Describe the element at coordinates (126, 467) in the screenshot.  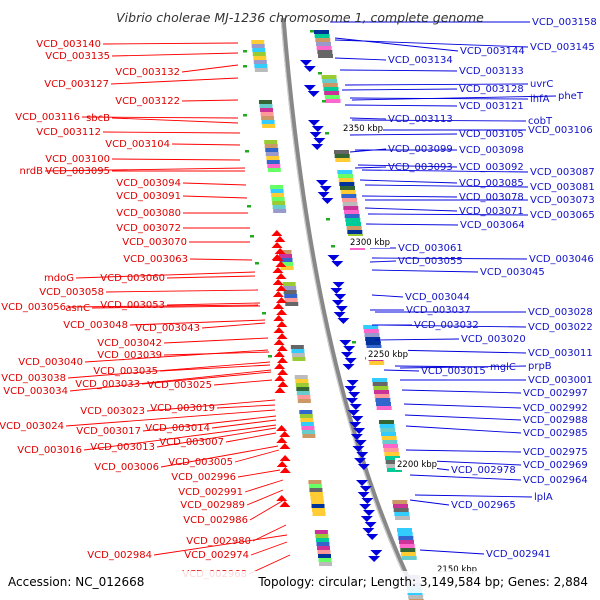
I see `gene-label-forward: VCD_003006` at that location.